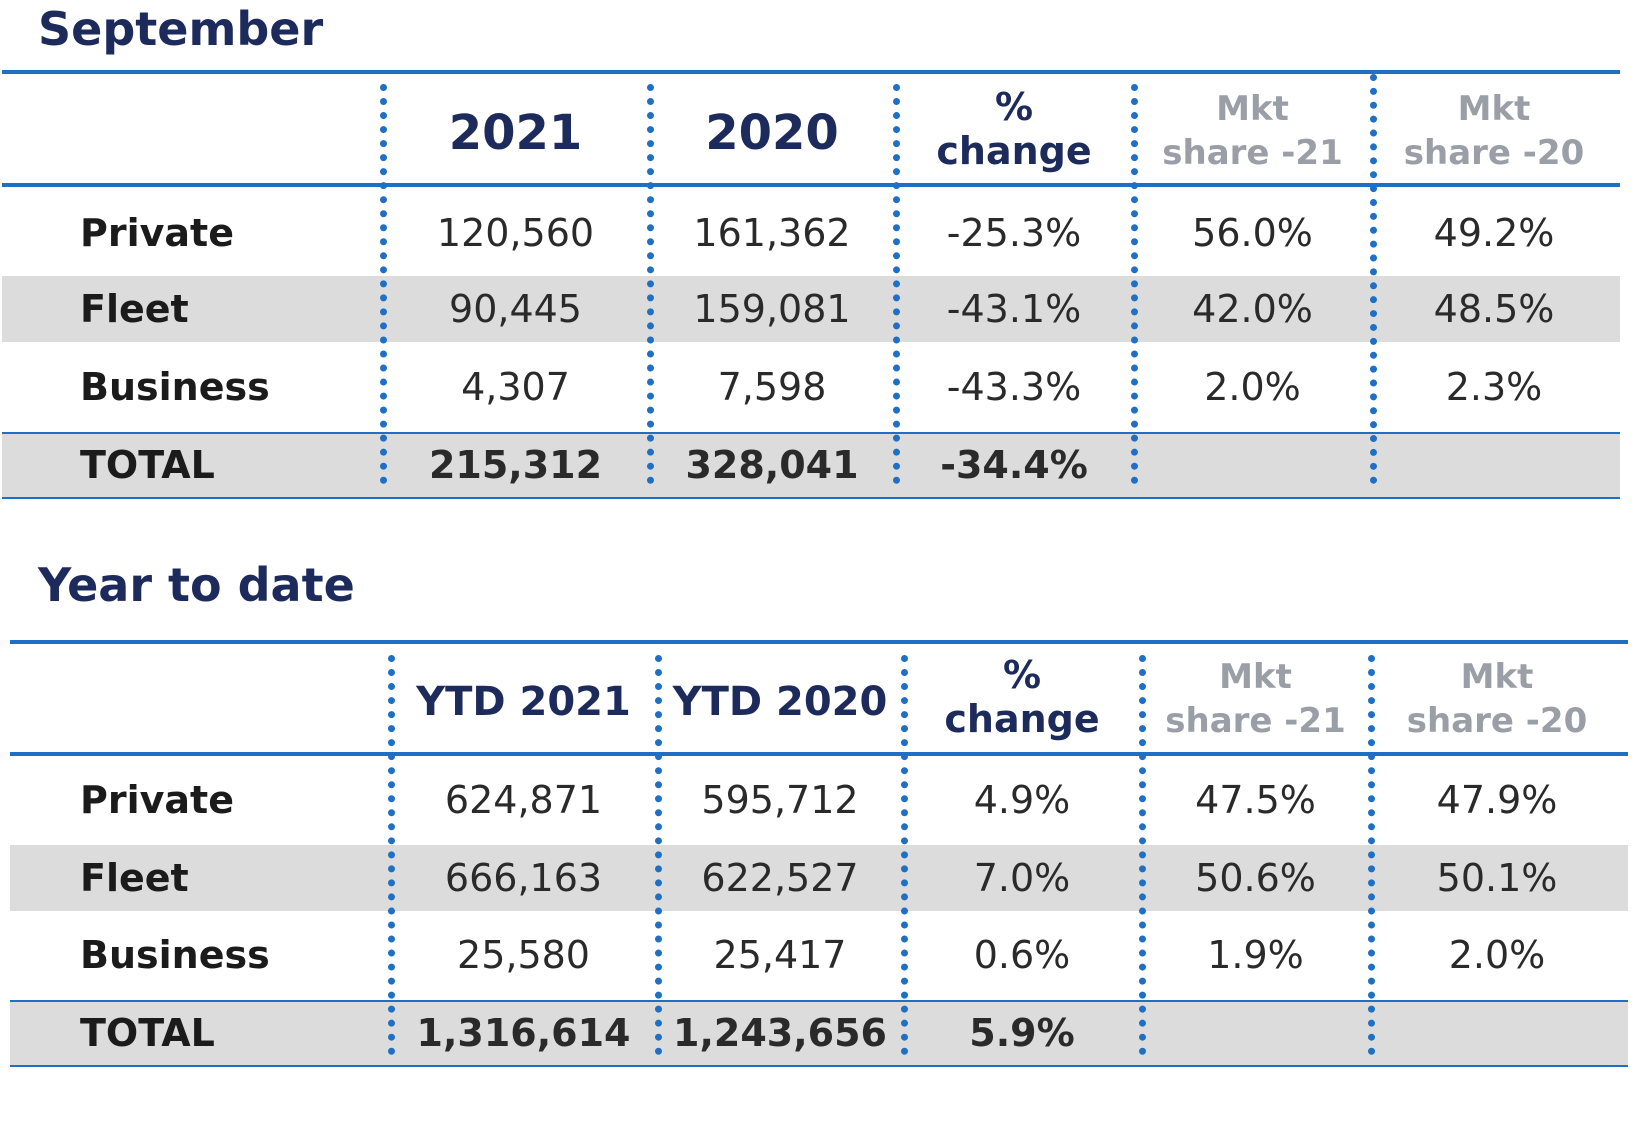  What do you see at coordinates (523, 702) in the screenshot?
I see `header-ytd-2021: YTD 2021` at bounding box center [523, 702].